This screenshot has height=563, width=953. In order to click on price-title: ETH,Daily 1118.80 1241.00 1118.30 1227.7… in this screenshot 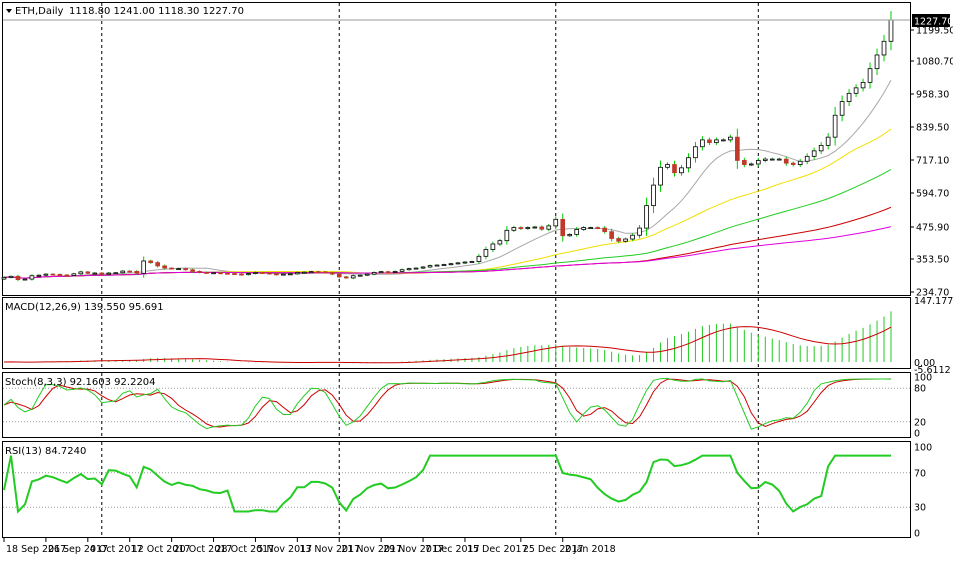, I will do `click(125, 11)`.